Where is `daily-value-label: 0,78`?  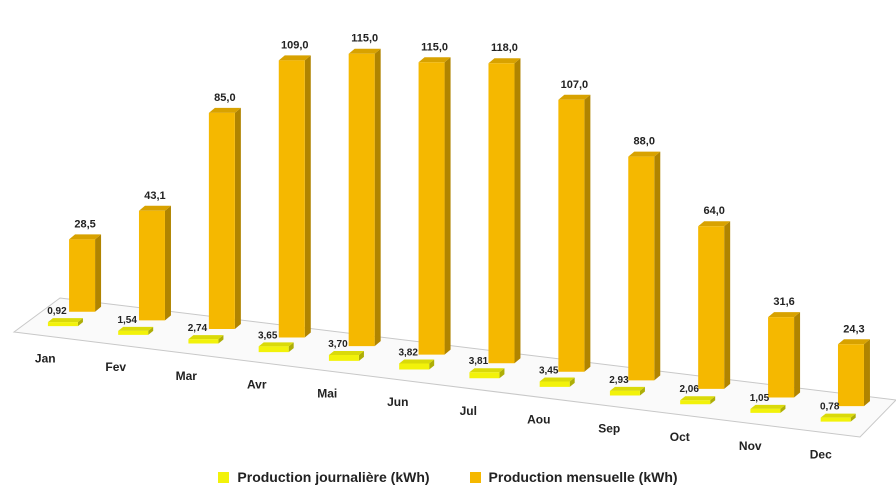 daily-value-label: 0,78 is located at coordinates (830, 407).